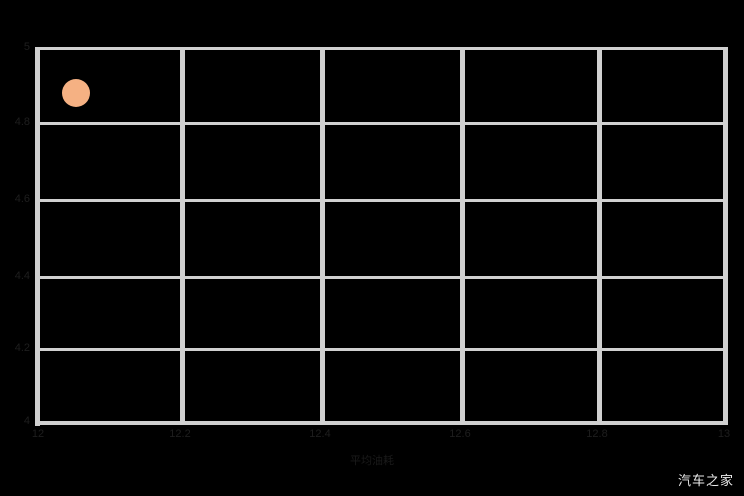 This screenshot has width=744, height=496. I want to click on y-axis-line, so click(37, 236).